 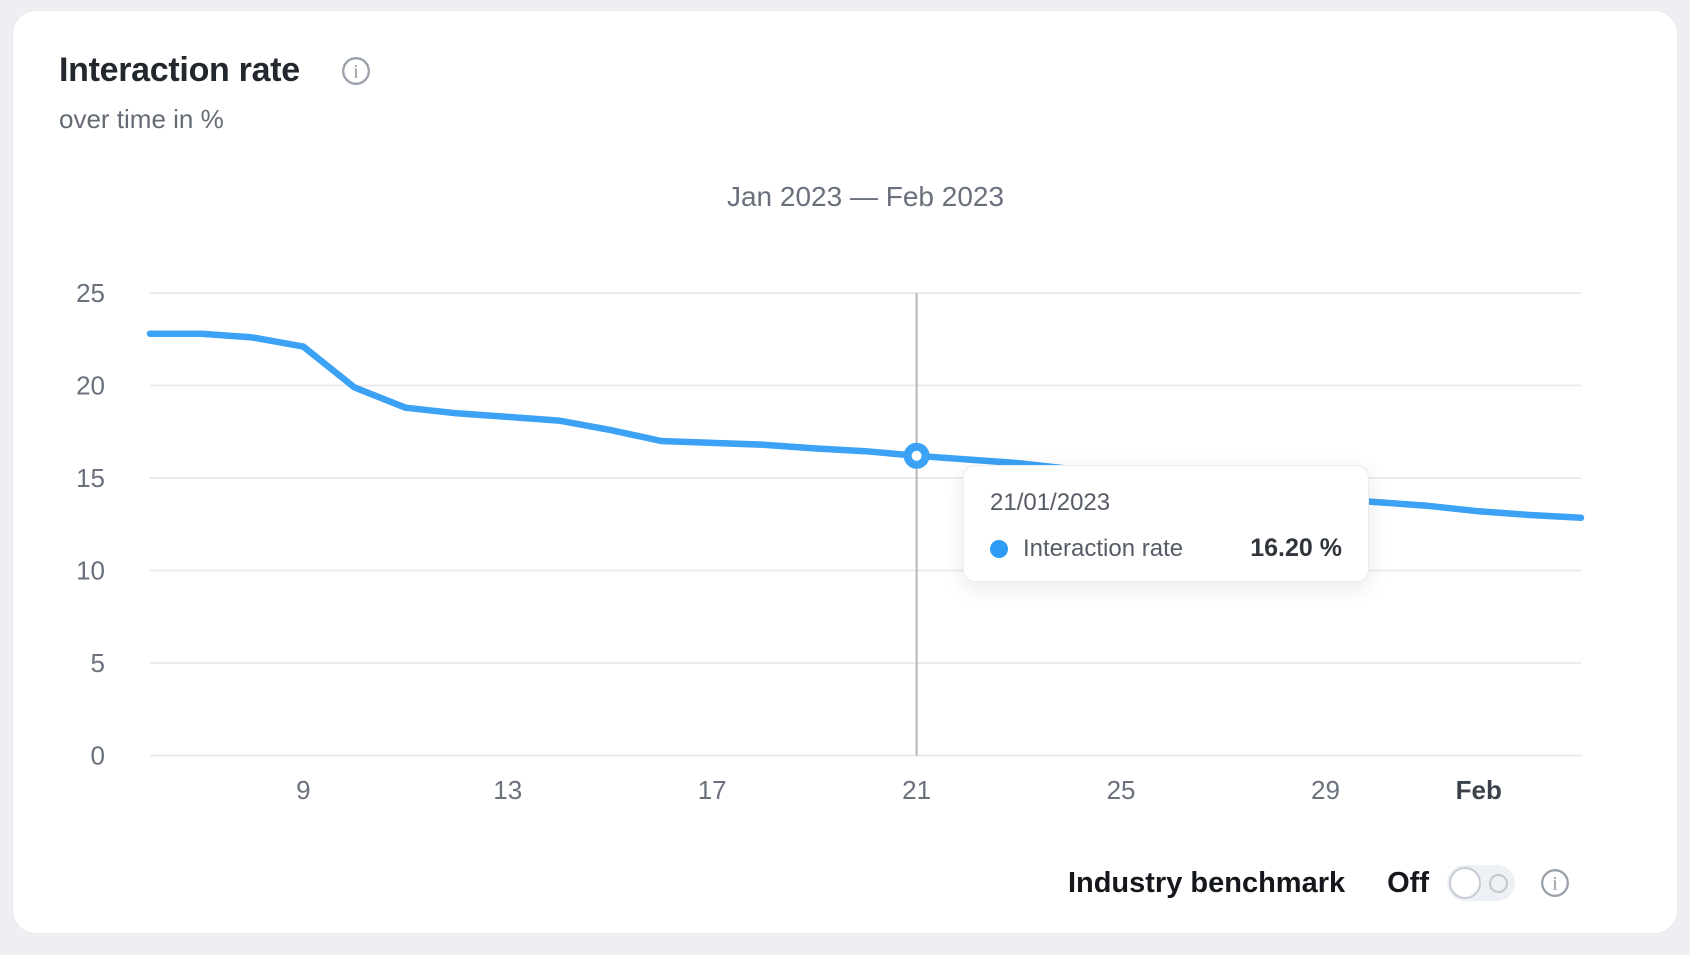 What do you see at coordinates (999, 549) in the screenshot?
I see `series-dot-icon` at bounding box center [999, 549].